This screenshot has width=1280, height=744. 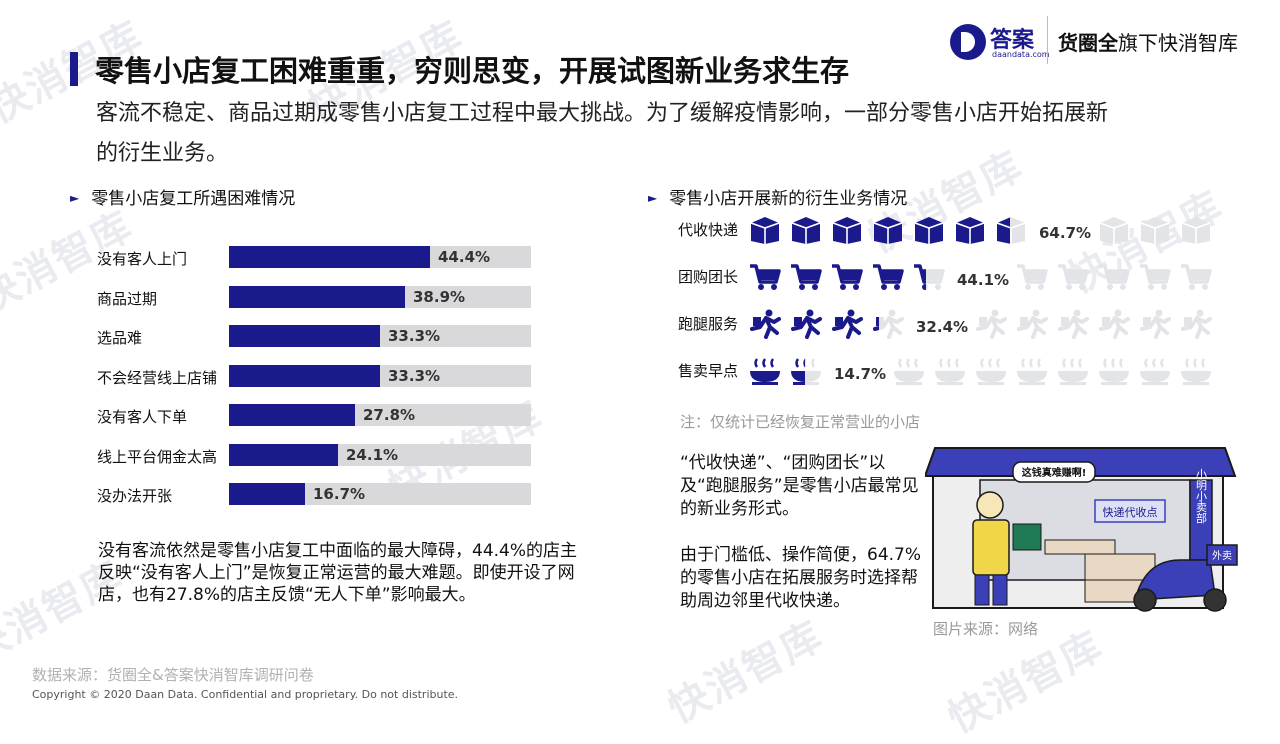 What do you see at coordinates (788, 199) in the screenshot?
I see `right-heading-text: 零售小店开展新的衍生业务情况` at bounding box center [788, 199].